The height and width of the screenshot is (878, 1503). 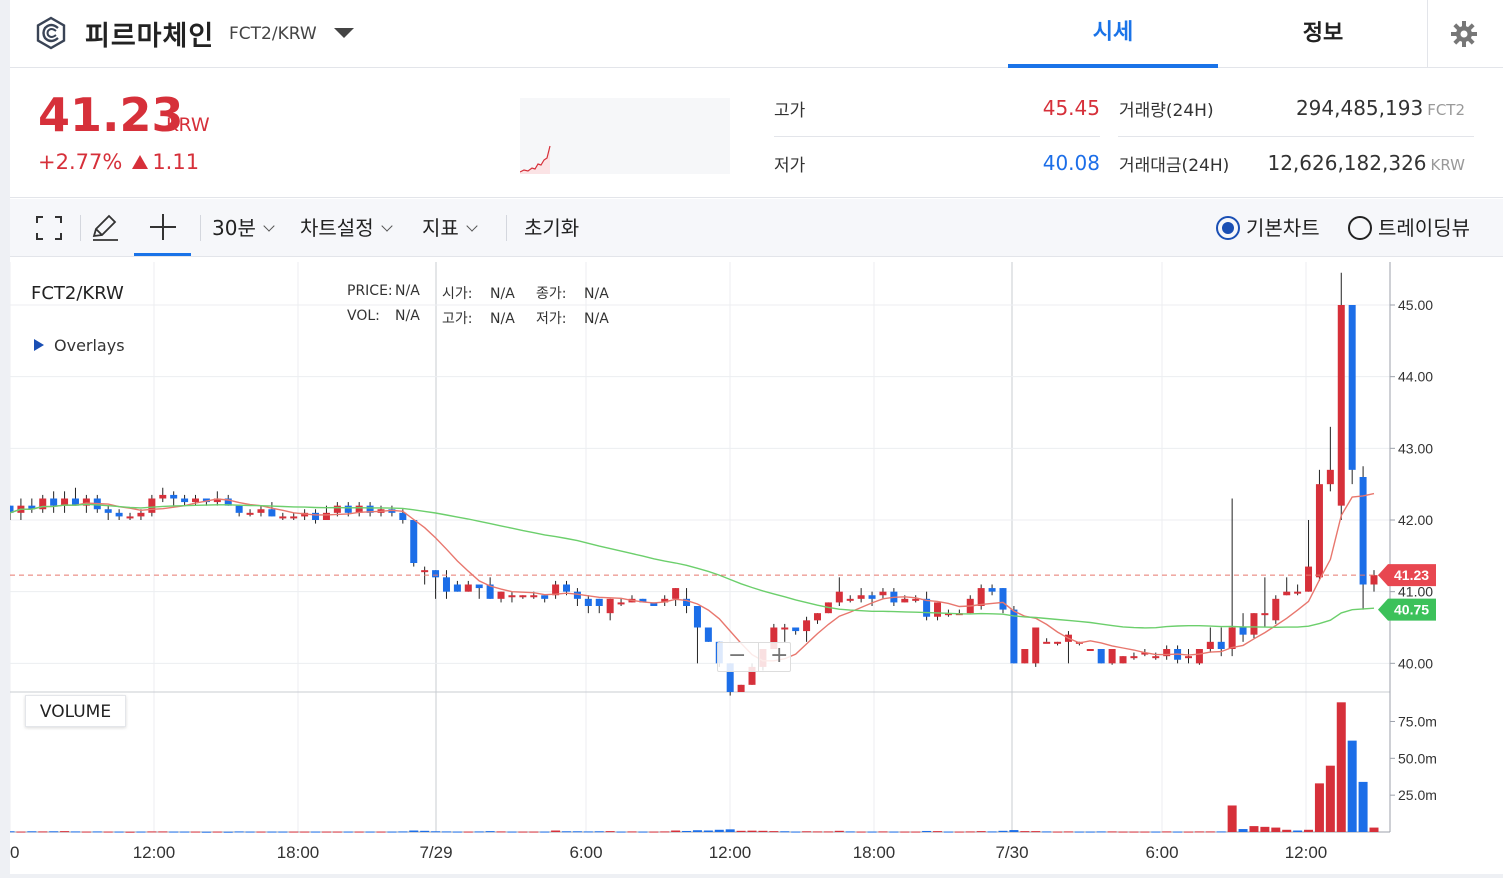 What do you see at coordinates (1166, 111) in the screenshot?
I see `volume-24h-label: 거래량(24H)` at bounding box center [1166, 111].